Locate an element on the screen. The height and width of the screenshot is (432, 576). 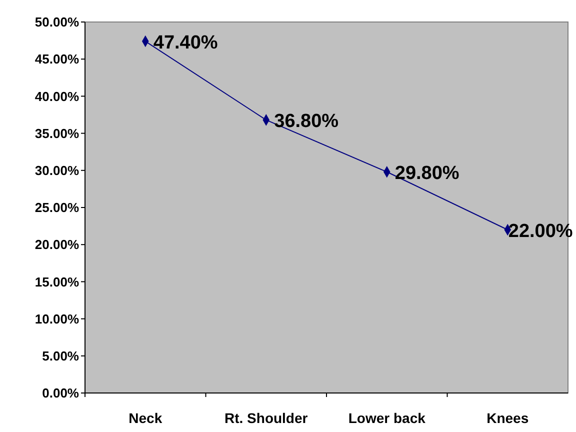
data-label: 22.00% is located at coordinates (540, 231).